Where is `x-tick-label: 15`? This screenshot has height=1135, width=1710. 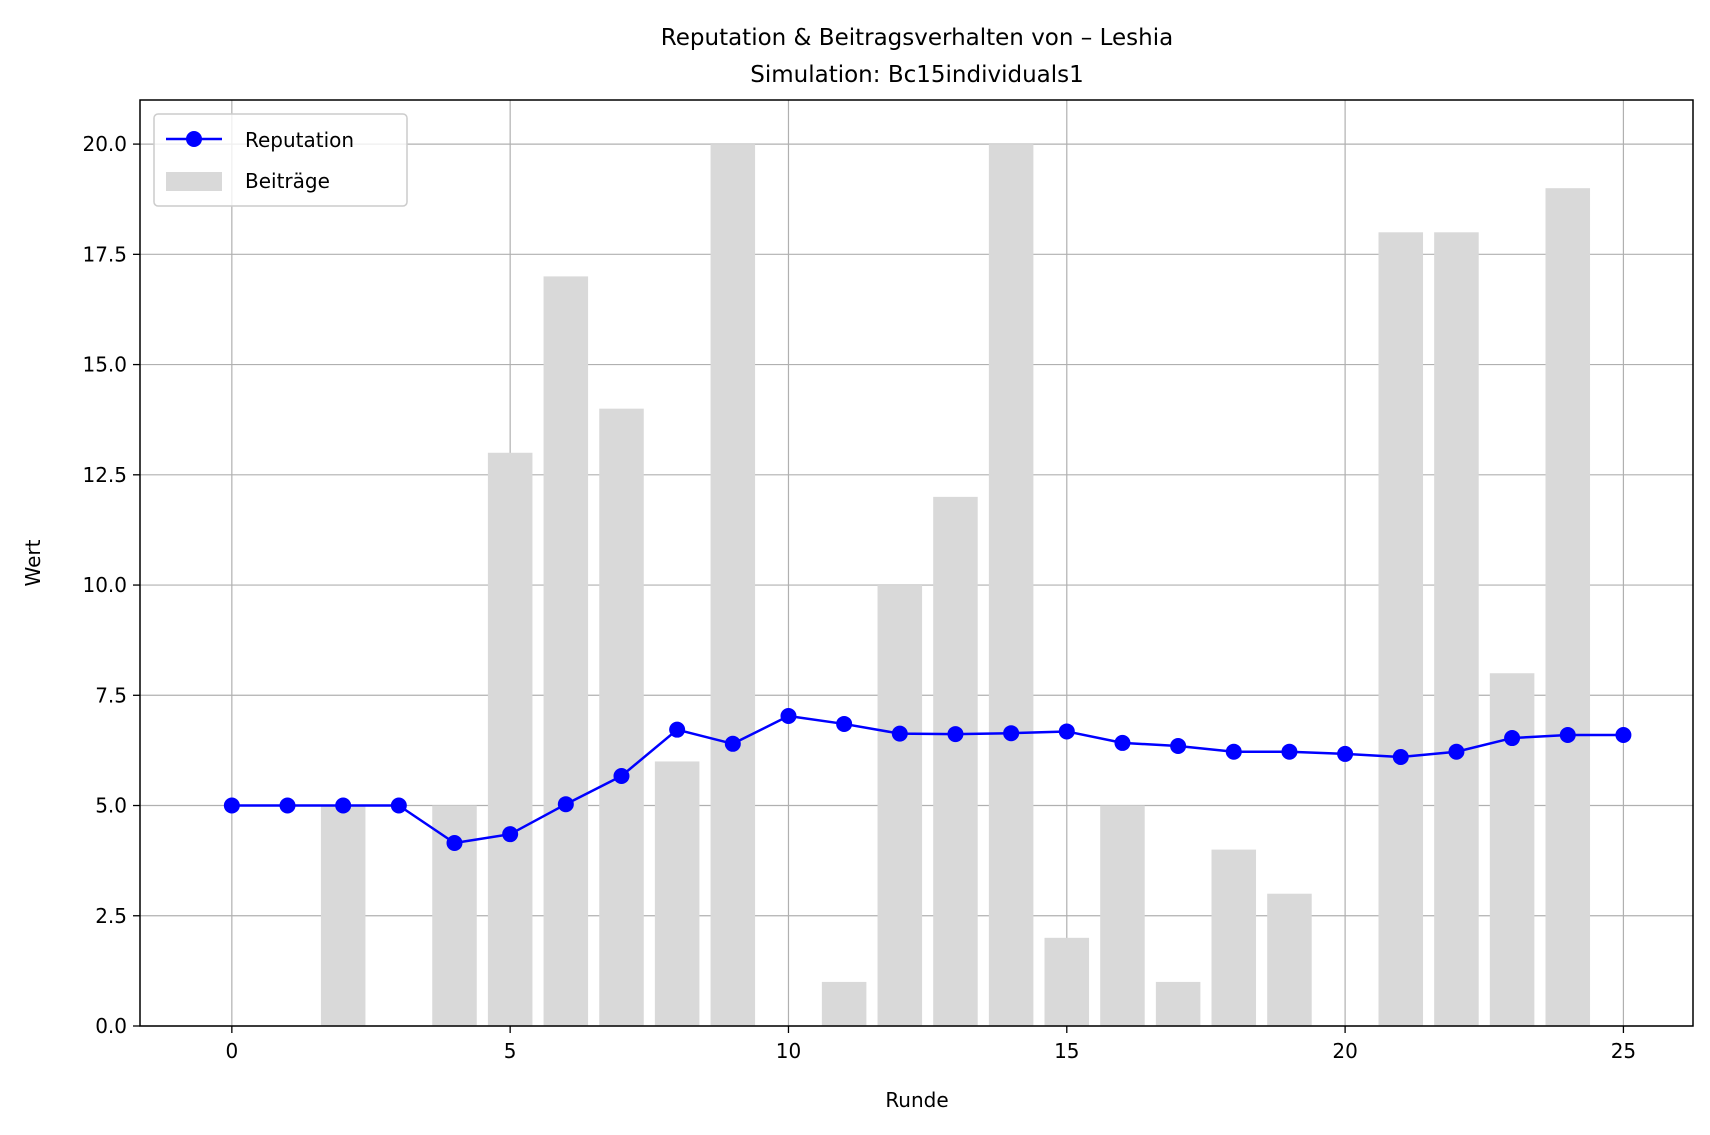 x-tick-label: 15 is located at coordinates (1066, 1051).